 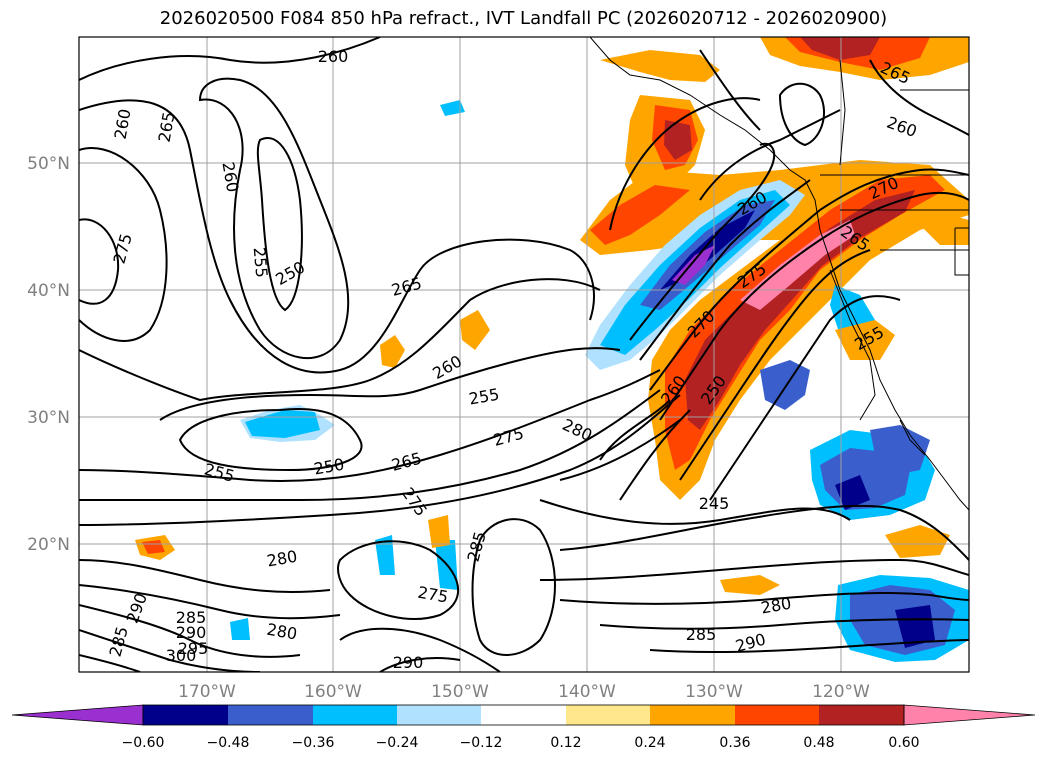 I want to click on contour-label: 300, so click(x=181, y=655).